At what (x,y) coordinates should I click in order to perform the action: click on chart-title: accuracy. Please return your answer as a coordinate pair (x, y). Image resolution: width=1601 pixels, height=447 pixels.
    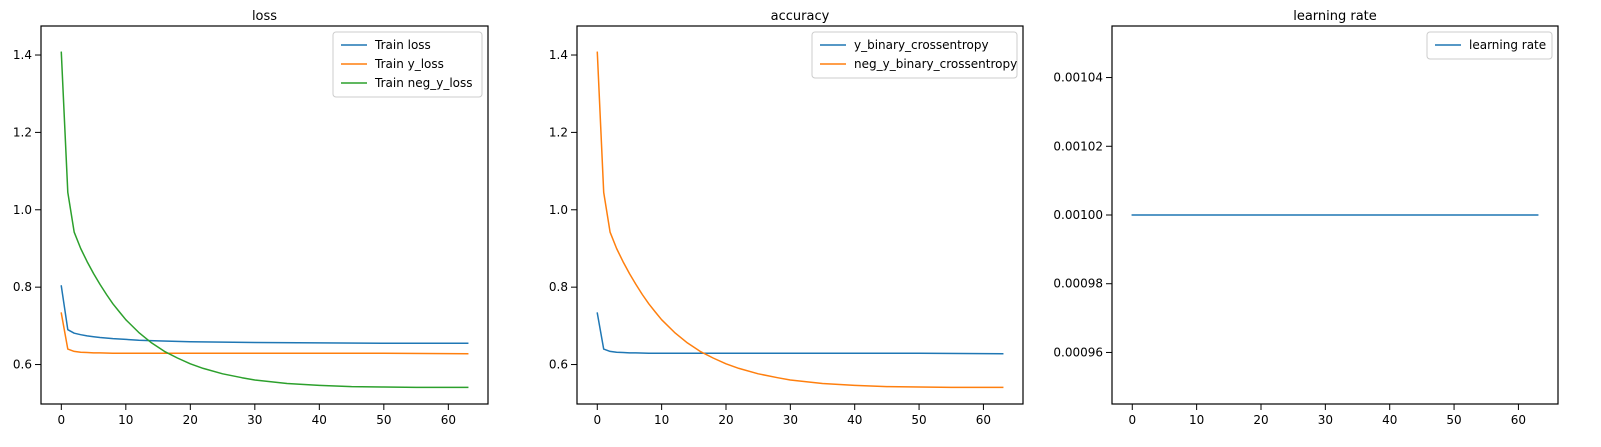
    Looking at the image, I should click on (800, 16).